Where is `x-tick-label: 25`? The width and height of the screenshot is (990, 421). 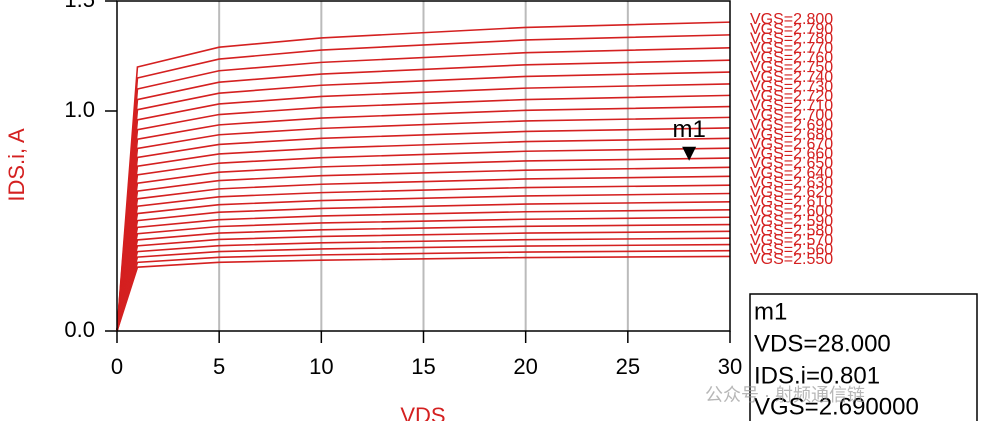 x-tick-label: 25 is located at coordinates (628, 366).